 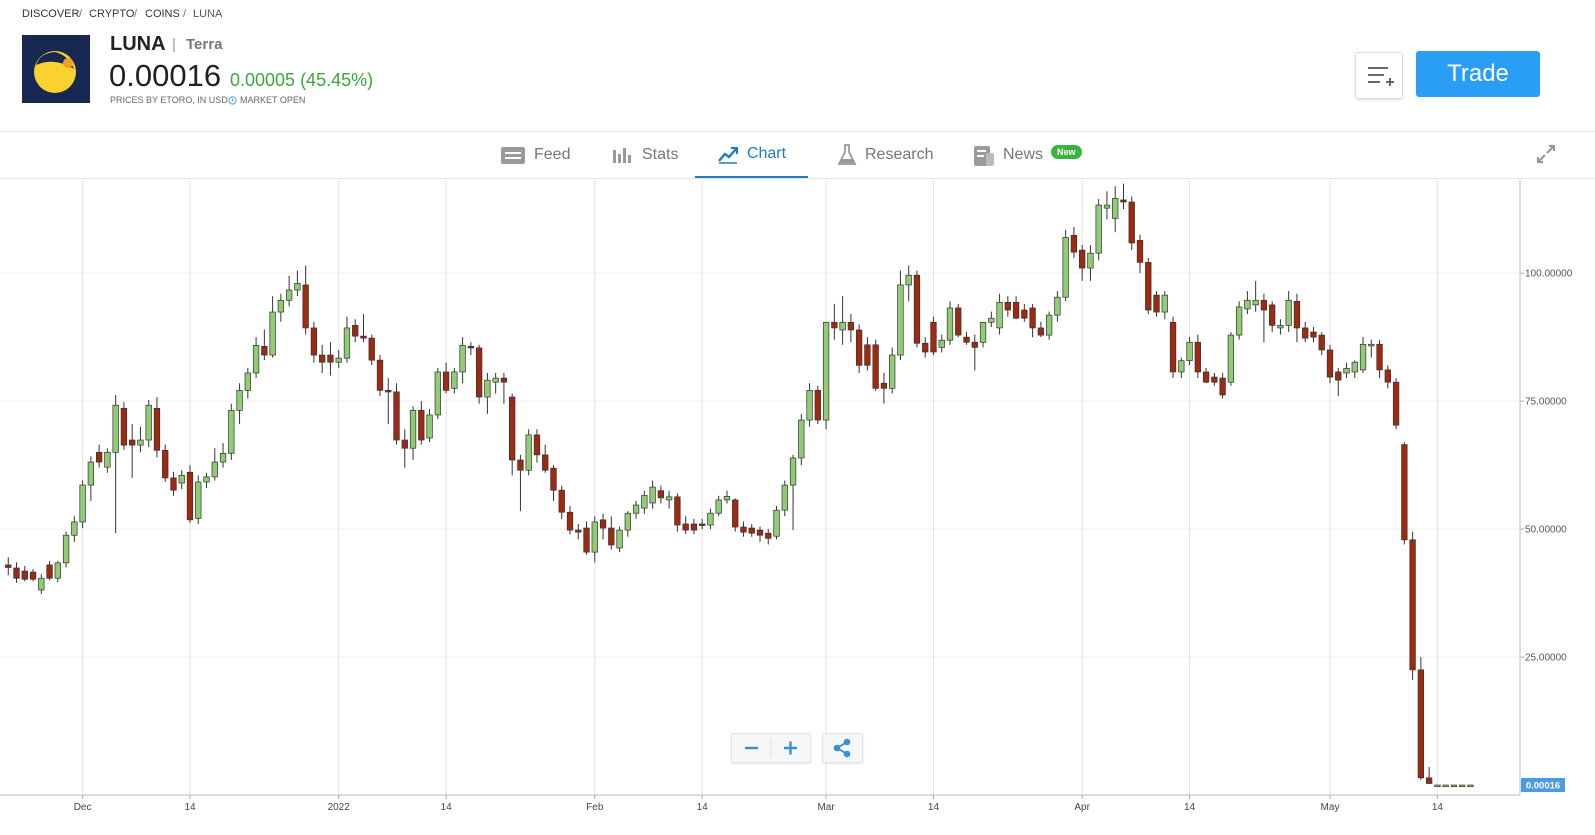 I want to click on zoom-controls, so click(x=771, y=748).